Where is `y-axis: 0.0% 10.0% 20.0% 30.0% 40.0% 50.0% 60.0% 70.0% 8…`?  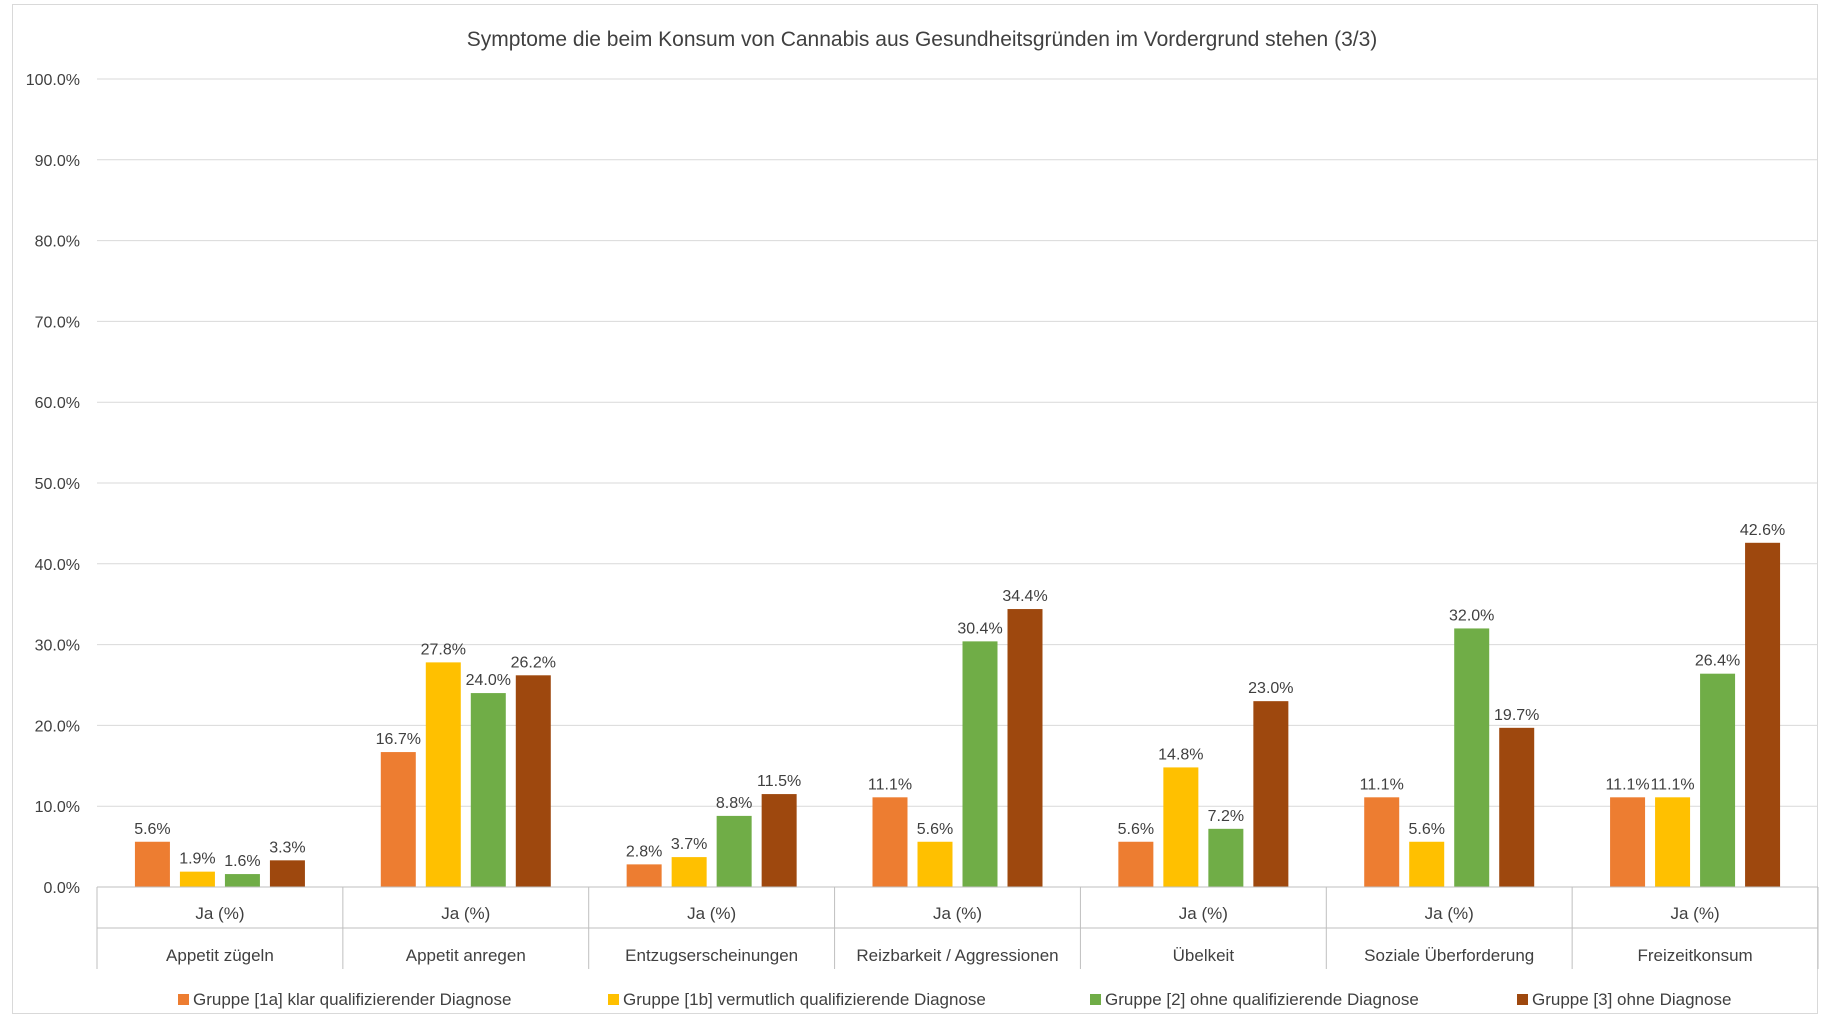
y-axis: 0.0% 10.0% 20.0% 30.0% 40.0% 50.0% 60.0% 70.0% 8… is located at coordinates (53, 484).